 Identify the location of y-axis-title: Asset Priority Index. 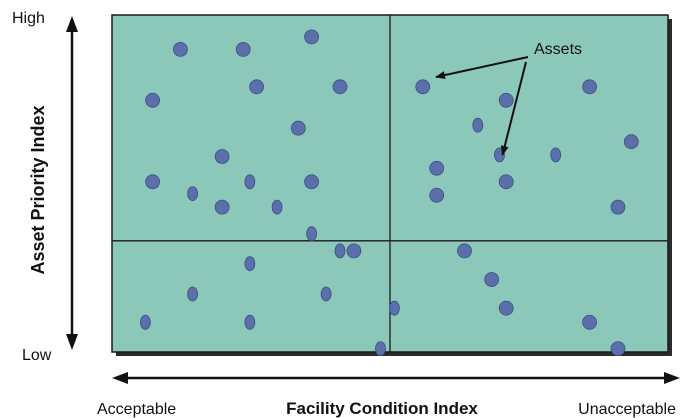
(38, 189).